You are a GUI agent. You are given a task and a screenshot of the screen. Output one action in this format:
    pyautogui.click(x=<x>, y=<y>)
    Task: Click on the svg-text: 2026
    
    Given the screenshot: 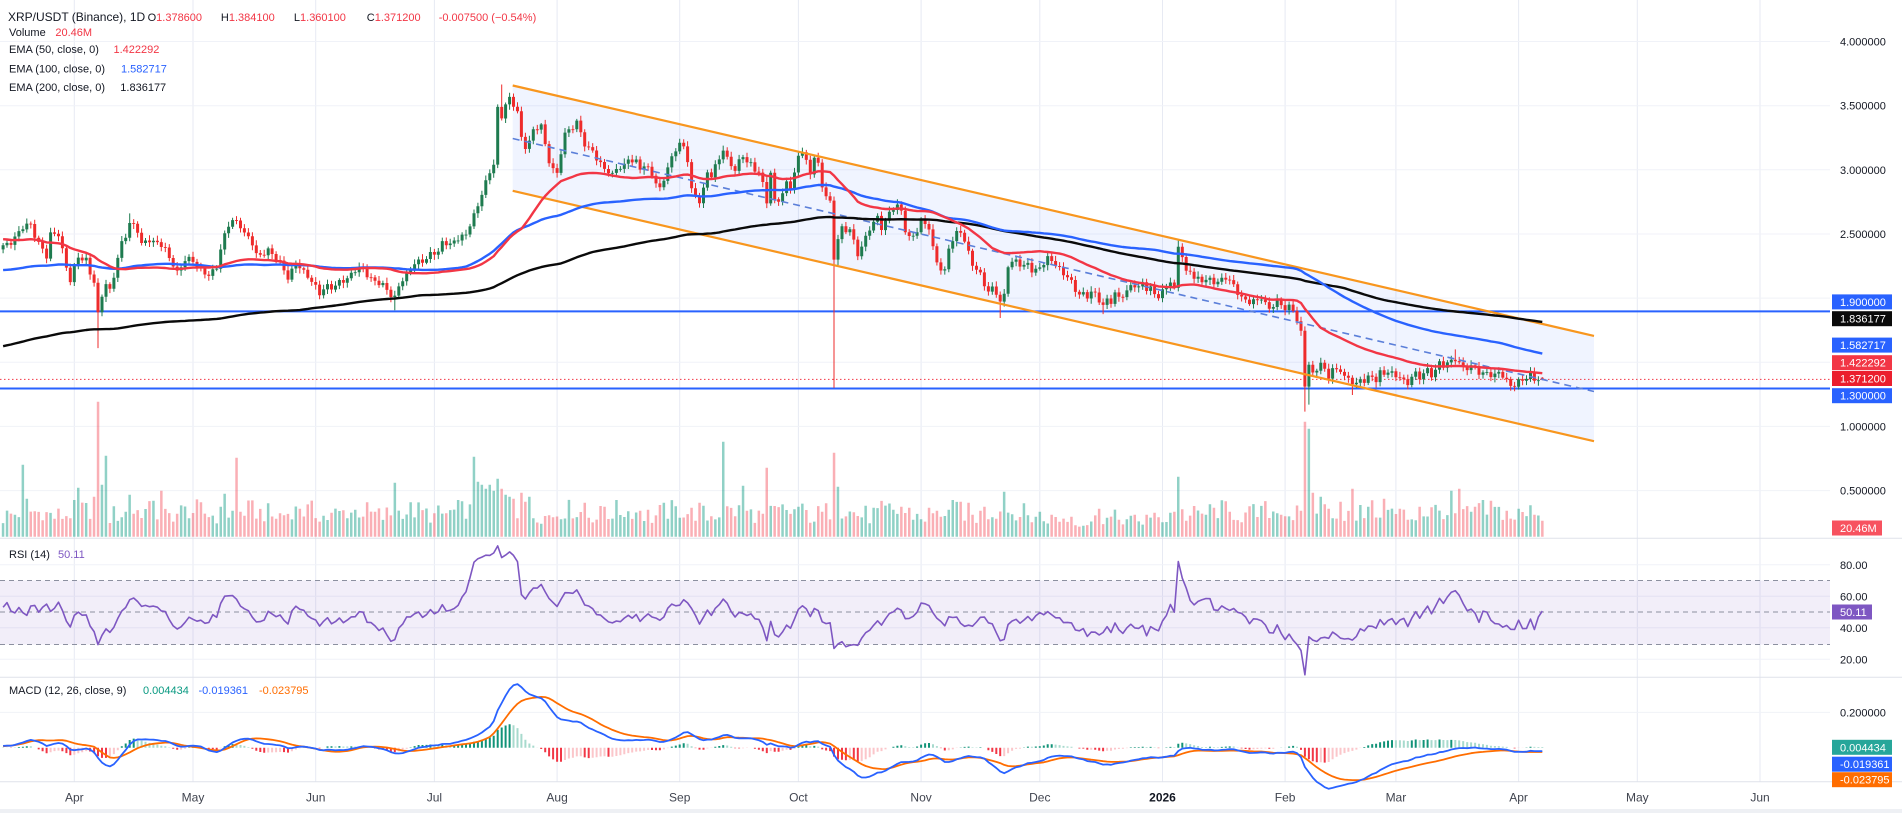 What is the action you would take?
    pyautogui.click(x=1162, y=798)
    